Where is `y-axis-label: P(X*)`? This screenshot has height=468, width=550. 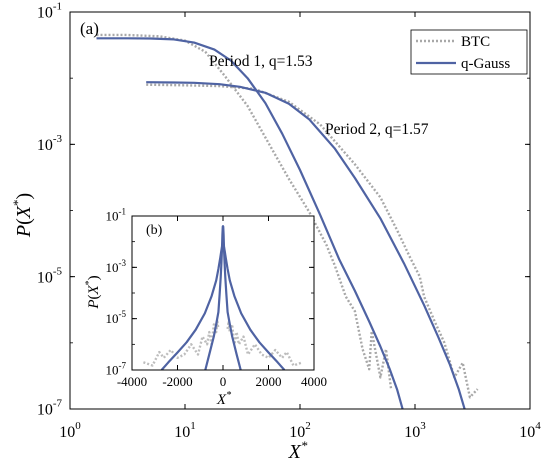 y-axis-label: P(X*) is located at coordinates (22, 215).